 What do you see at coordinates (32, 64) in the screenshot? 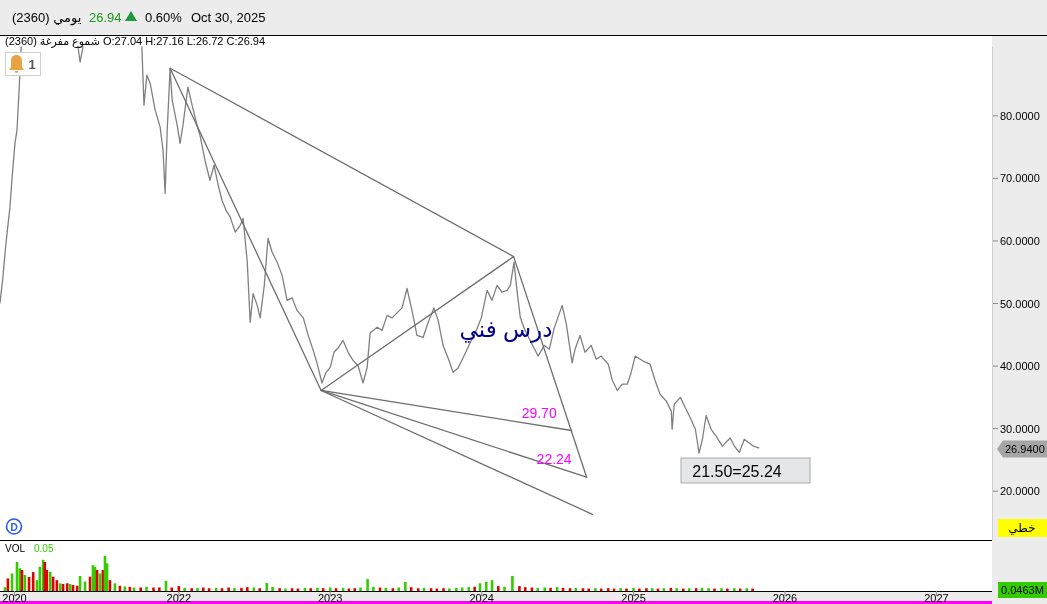
I see `annotation: 1` at bounding box center [32, 64].